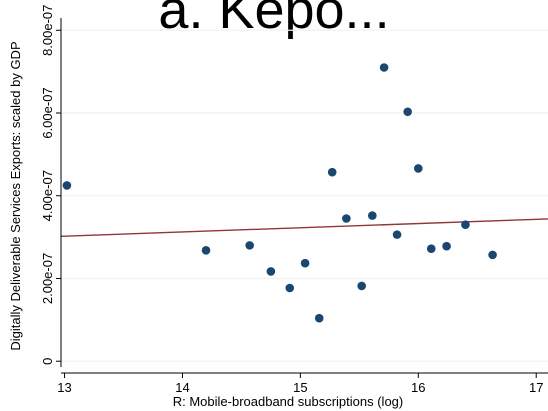 The width and height of the screenshot is (548, 411). Describe the element at coordinates (418, 387) in the screenshot. I see `x-tick-label-3: 16` at that location.